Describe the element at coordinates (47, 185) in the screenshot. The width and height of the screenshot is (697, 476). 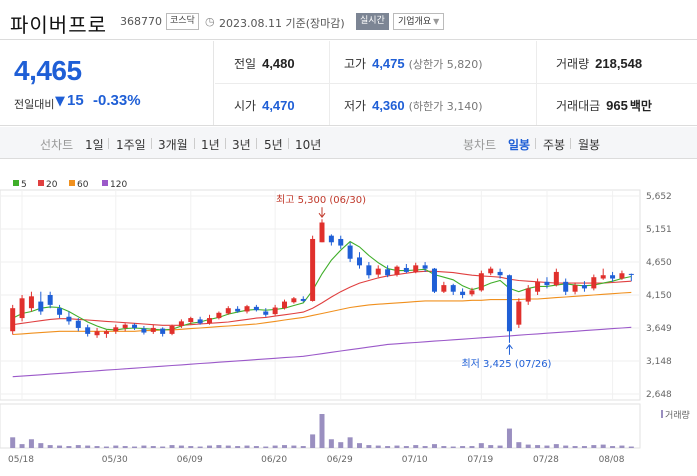
I see `legend-ma20: 20` at that location.